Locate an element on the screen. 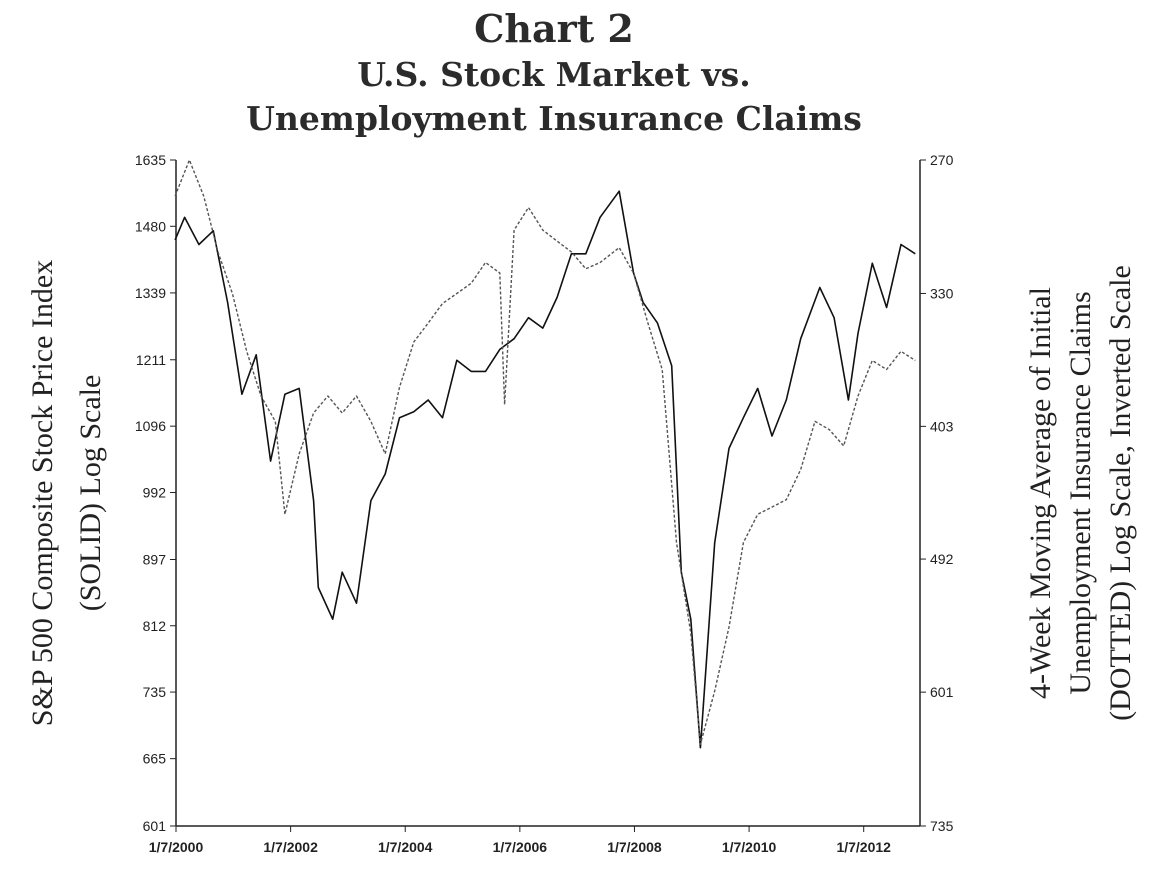 Image resolution: width=1172 pixels, height=878 pixels. left-y-tick-label: 735 is located at coordinates (155, 692).